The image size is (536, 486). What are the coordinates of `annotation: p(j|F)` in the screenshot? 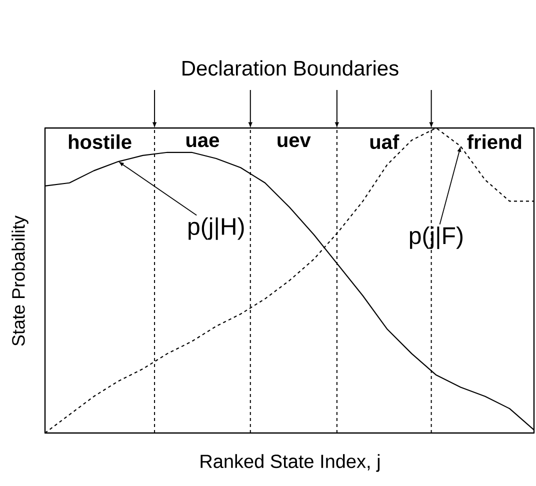 It's located at (436, 238).